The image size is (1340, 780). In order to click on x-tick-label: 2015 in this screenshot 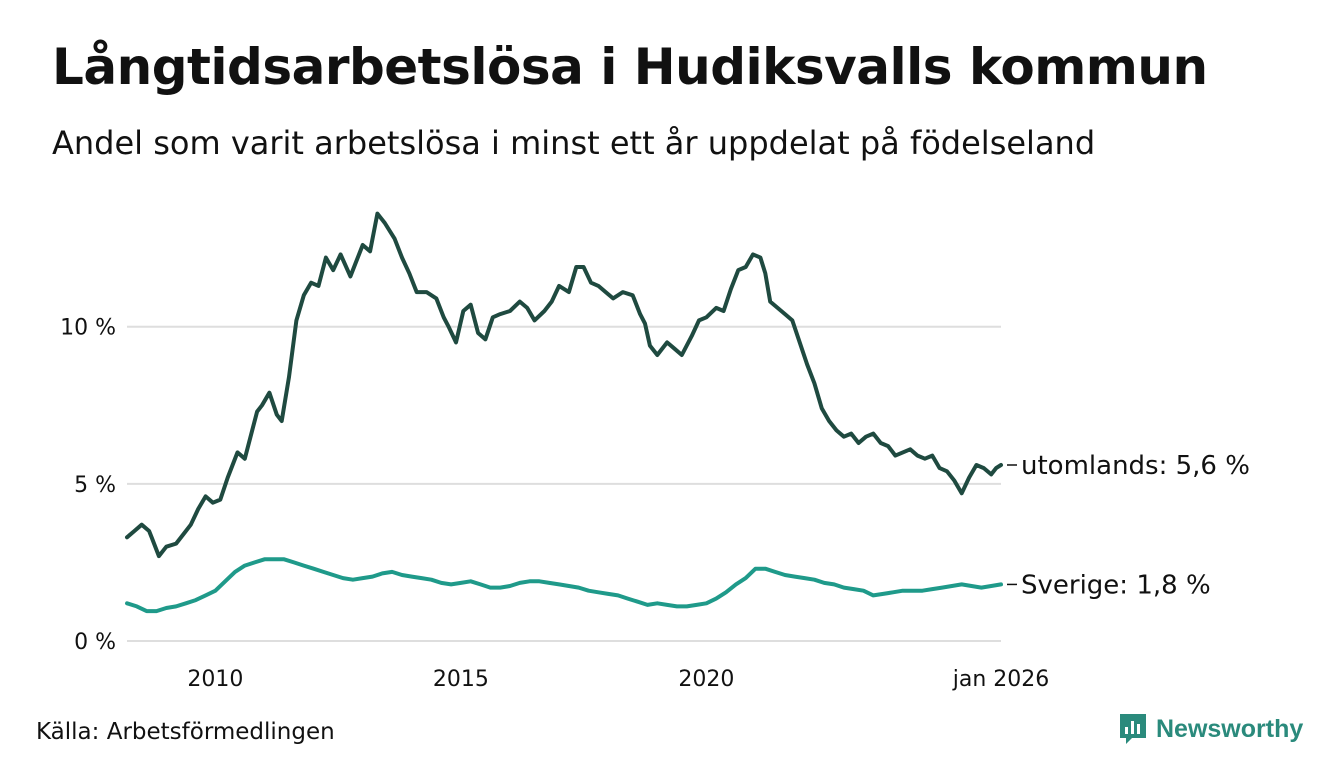, I will do `click(461, 679)`.